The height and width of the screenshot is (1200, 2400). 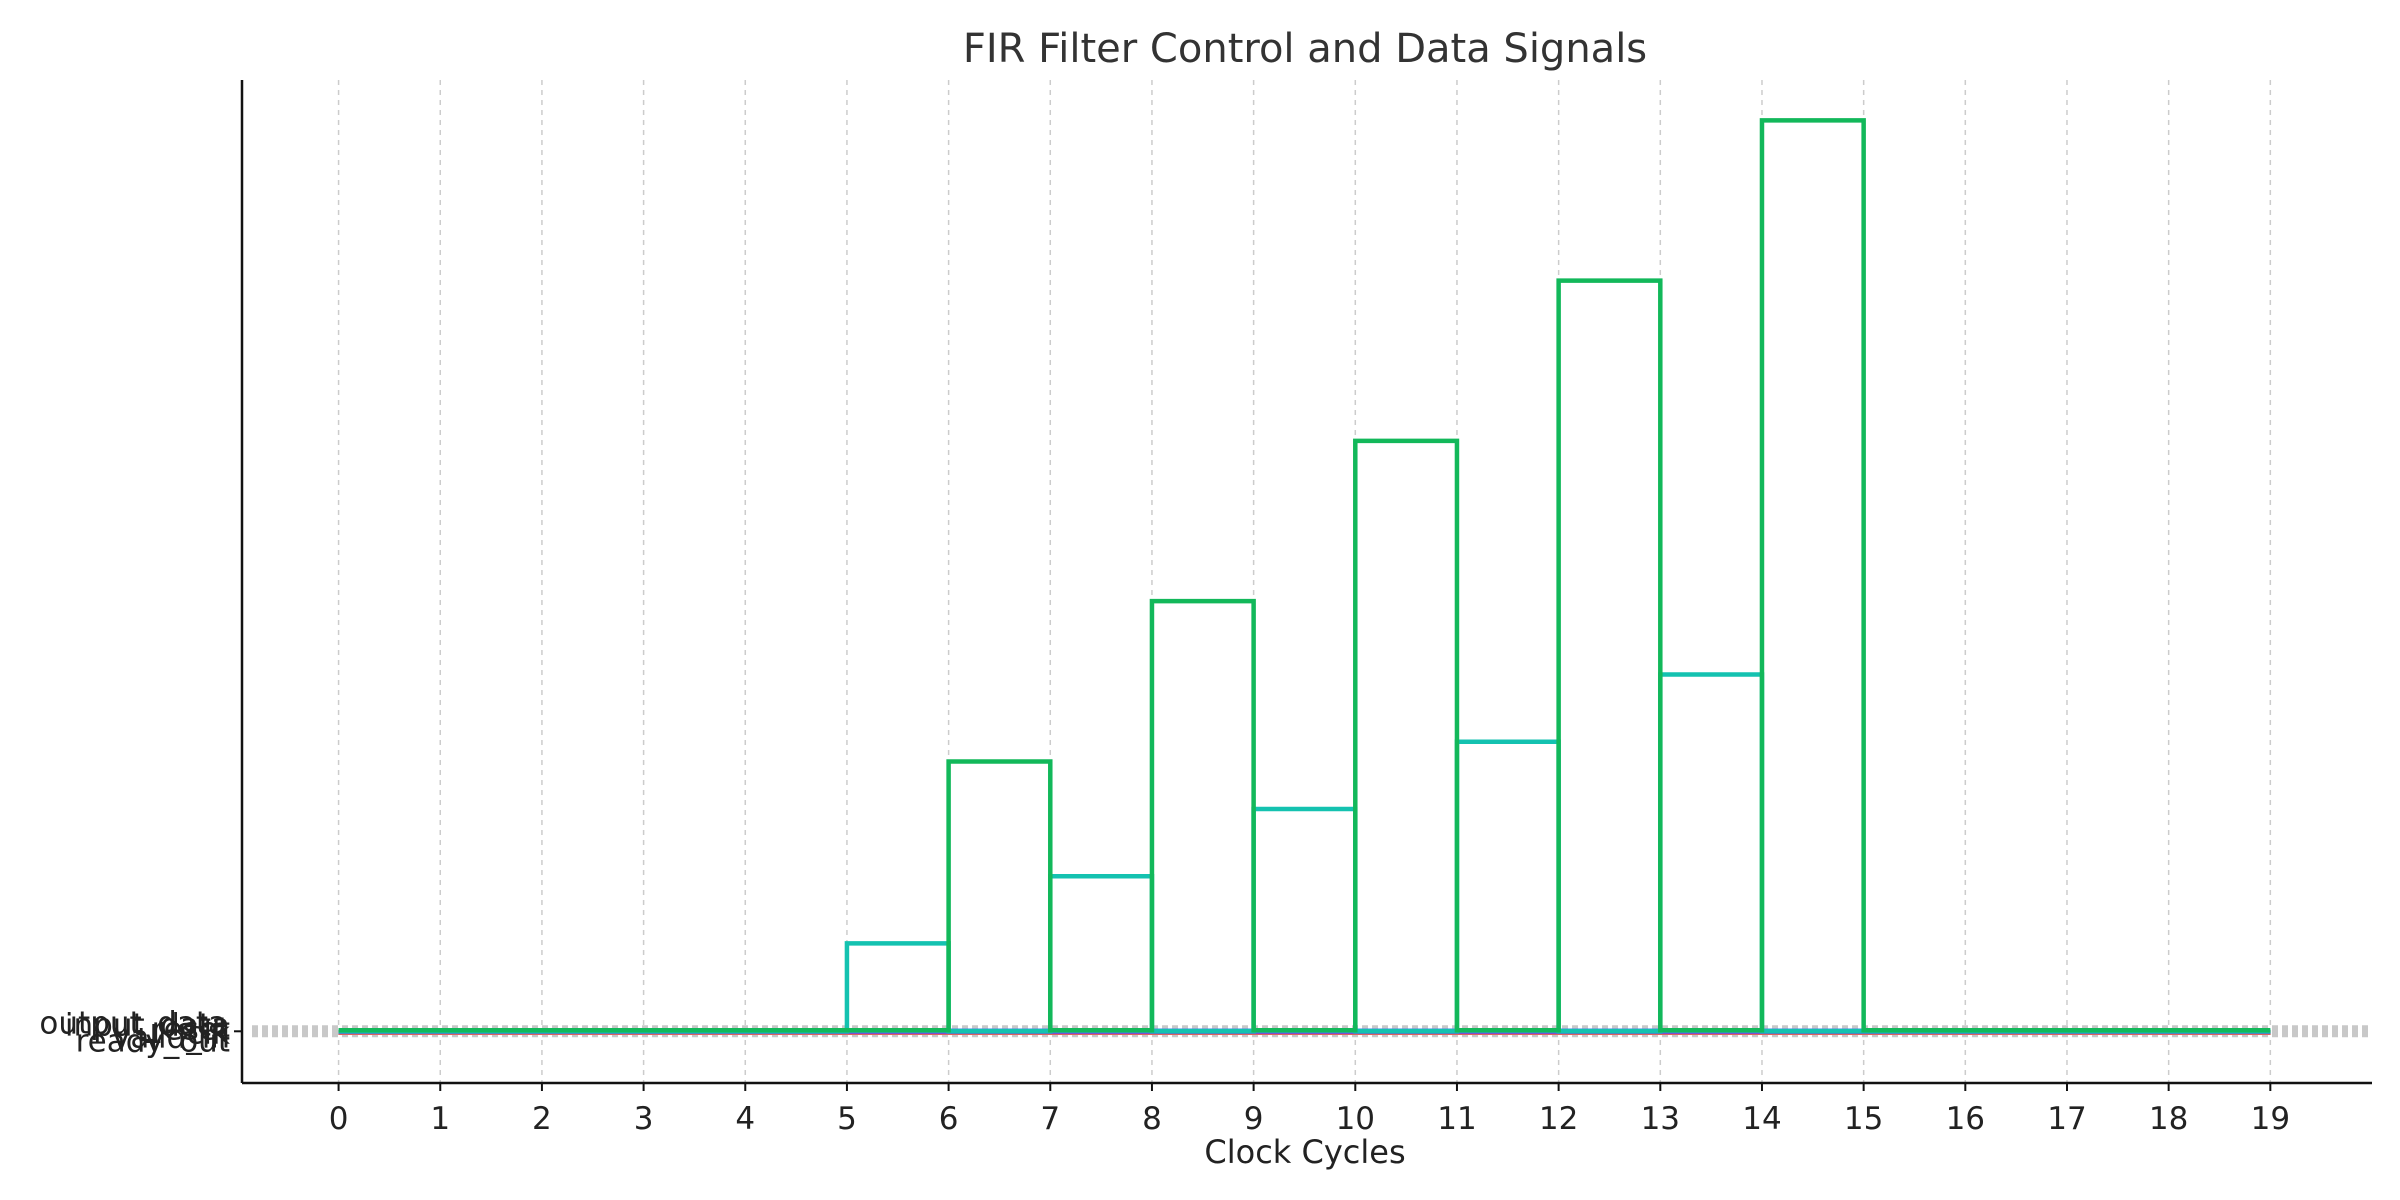 I want to click on x-tick-label: 9, so click(x=1254, y=1119).